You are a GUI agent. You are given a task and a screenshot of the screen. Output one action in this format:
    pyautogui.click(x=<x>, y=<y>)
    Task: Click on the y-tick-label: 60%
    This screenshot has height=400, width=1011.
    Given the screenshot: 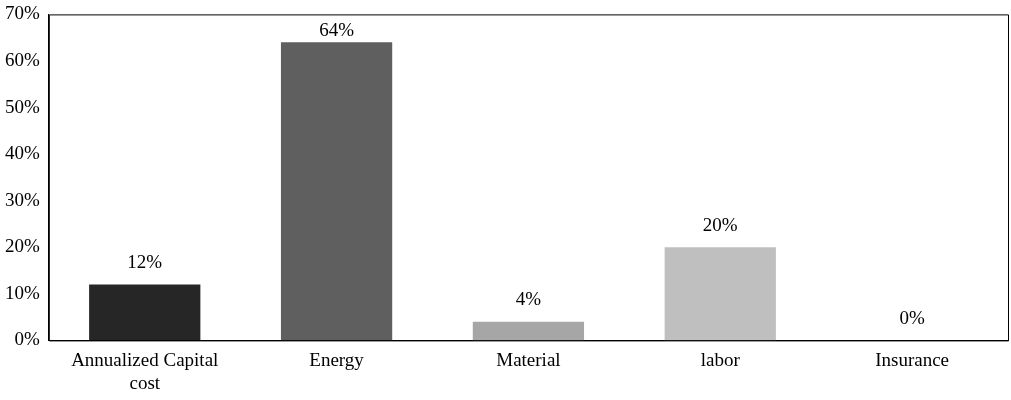 What is the action you would take?
    pyautogui.click(x=22, y=59)
    